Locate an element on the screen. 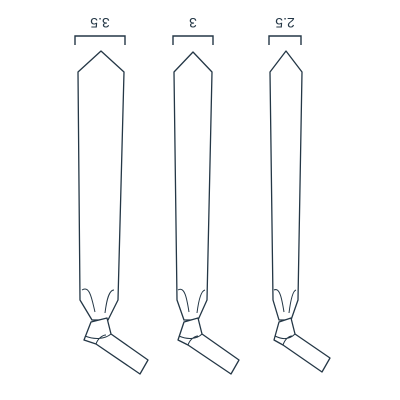  tie-wide-knot is located at coordinates (116, 346).